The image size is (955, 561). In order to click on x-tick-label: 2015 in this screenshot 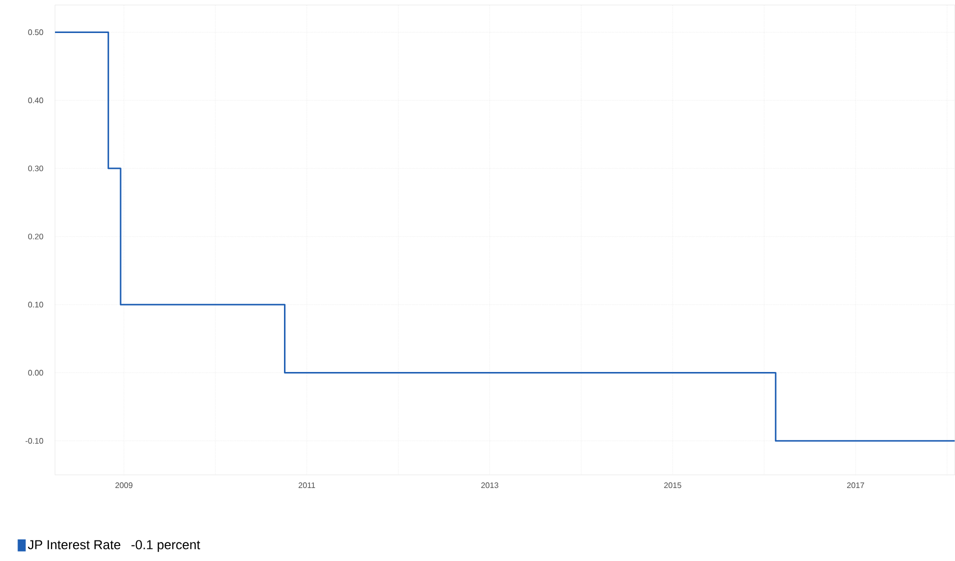, I will do `click(673, 485)`.